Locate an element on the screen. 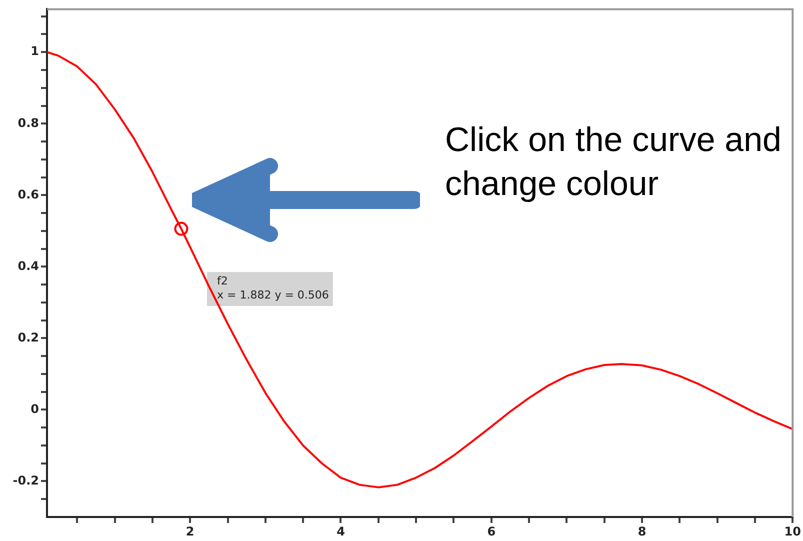  y-tick-label: 0.6 is located at coordinates (28, 194).